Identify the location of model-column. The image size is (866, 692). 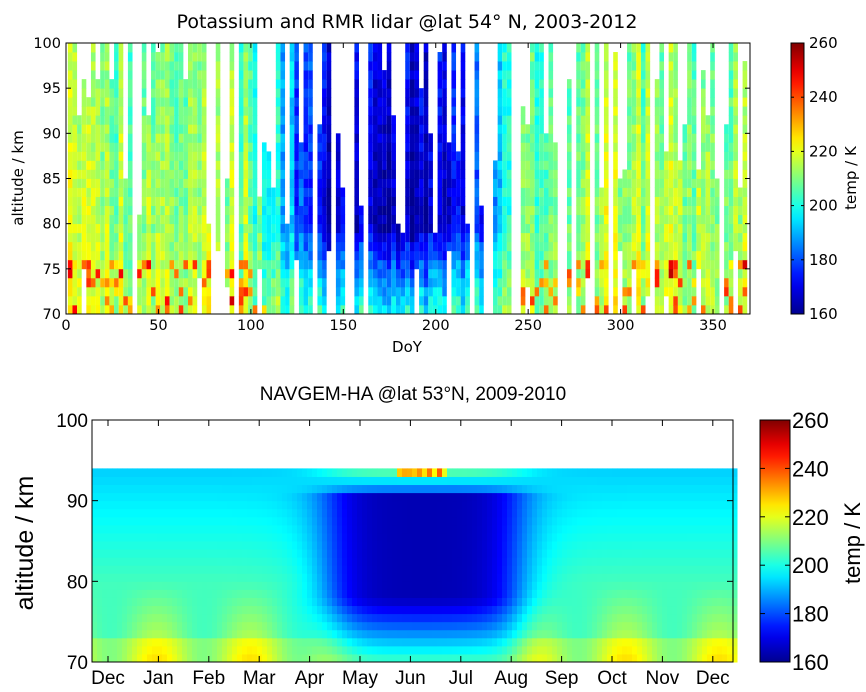
(400, 565).